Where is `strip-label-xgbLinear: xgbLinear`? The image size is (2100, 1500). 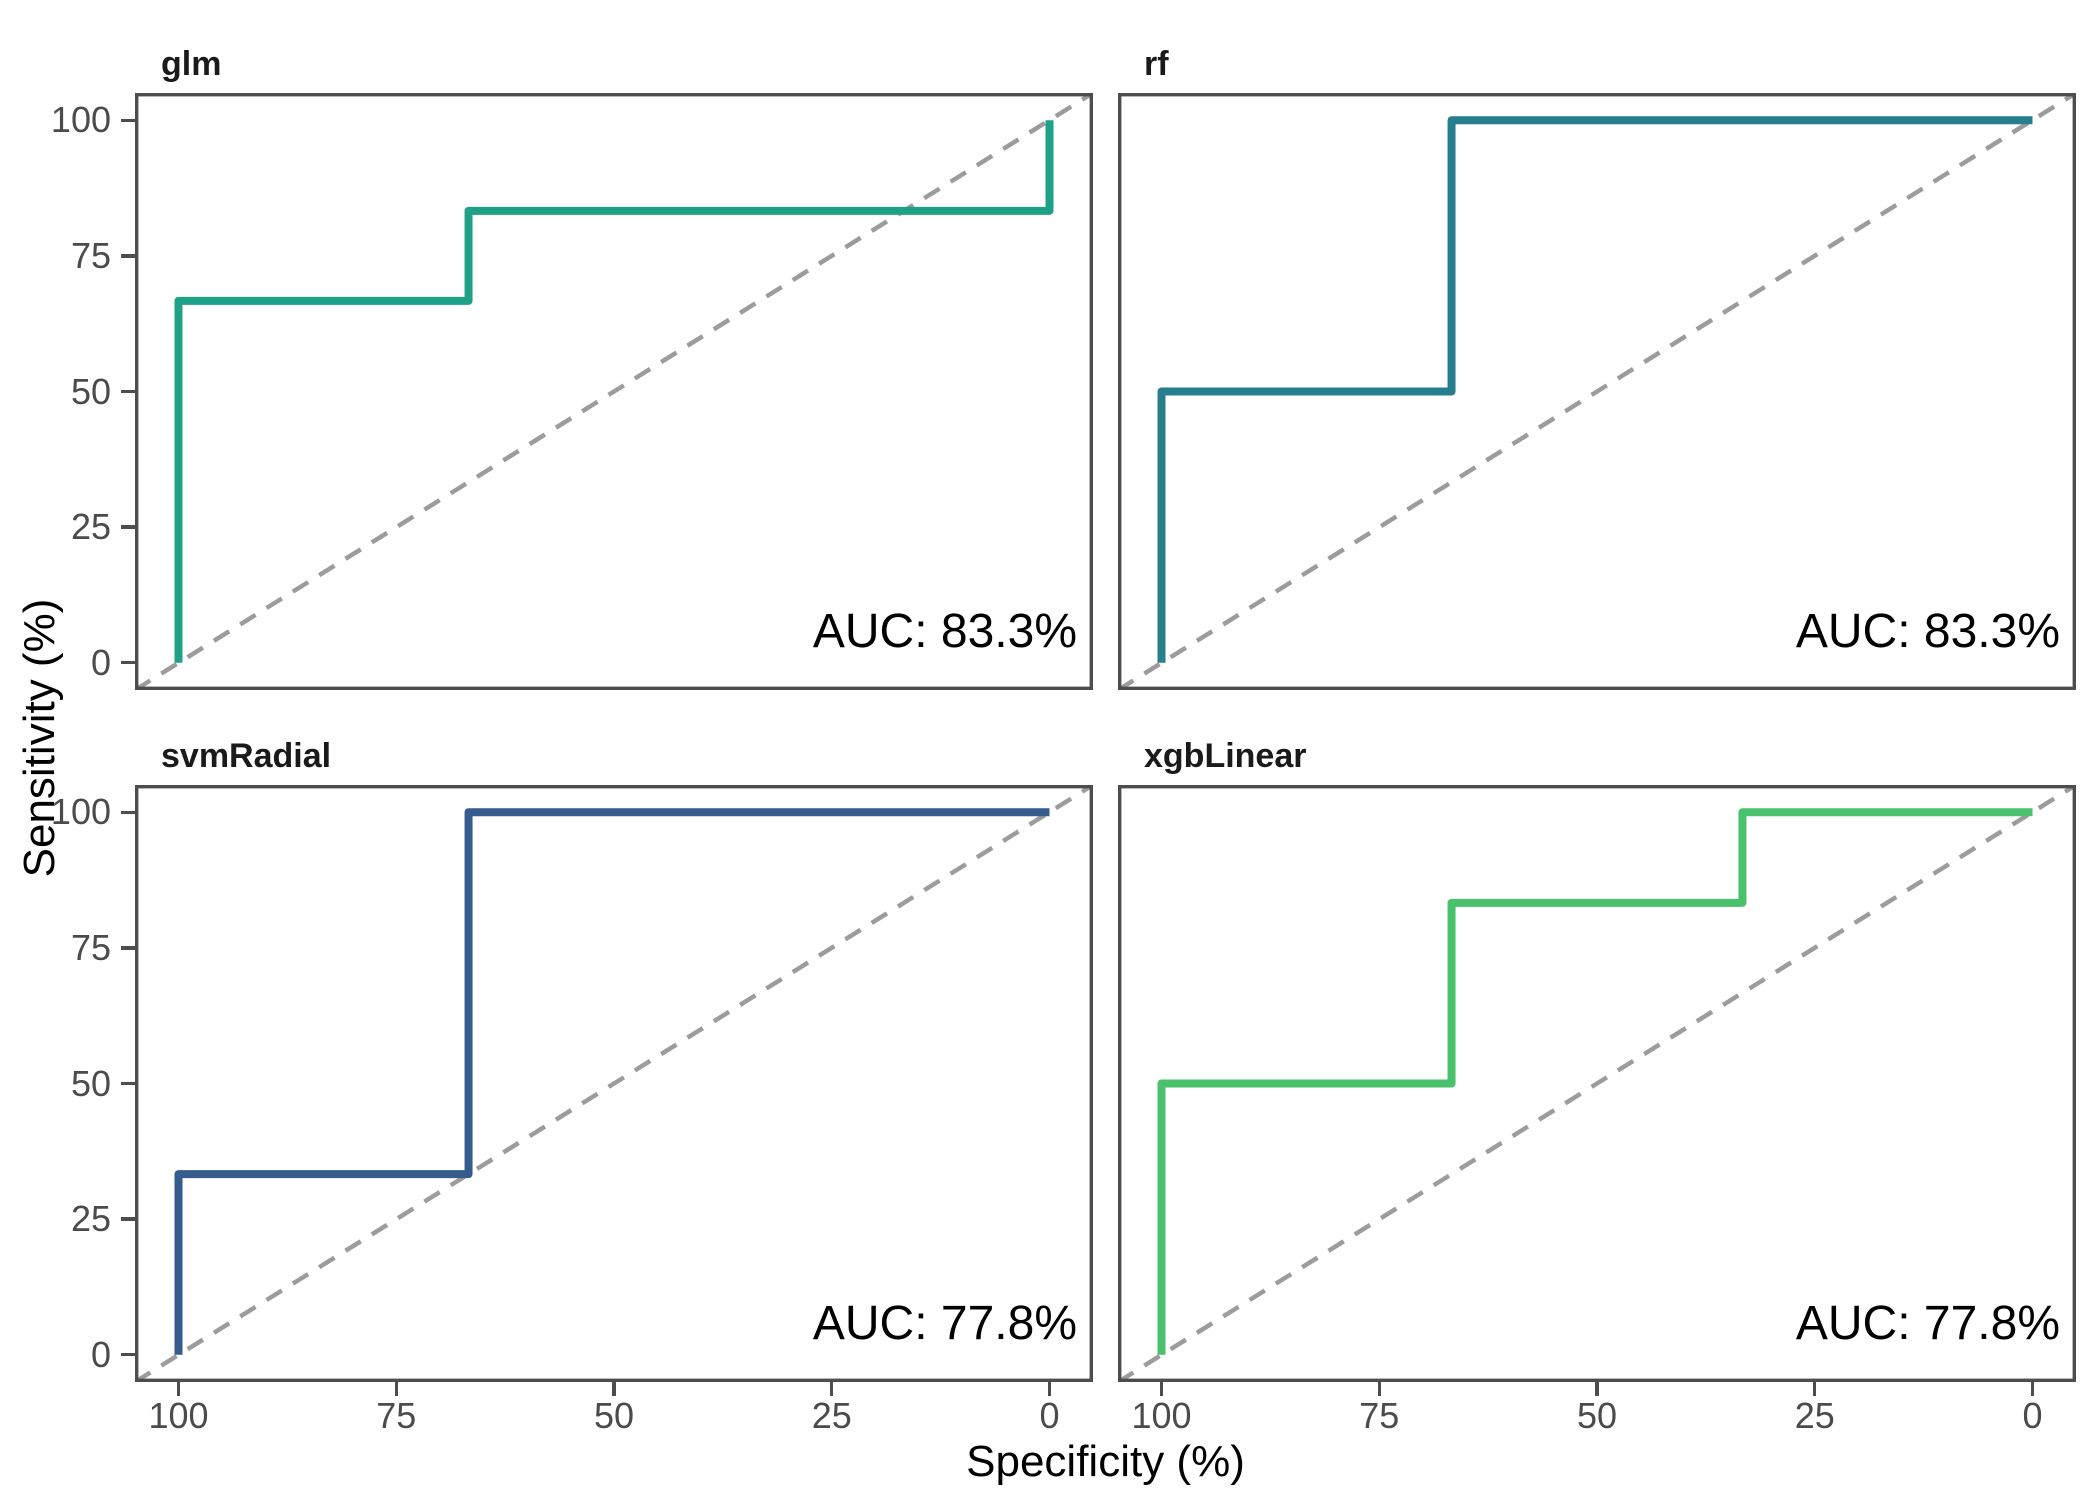
strip-label-xgbLinear: xgbLinear is located at coordinates (1225, 756).